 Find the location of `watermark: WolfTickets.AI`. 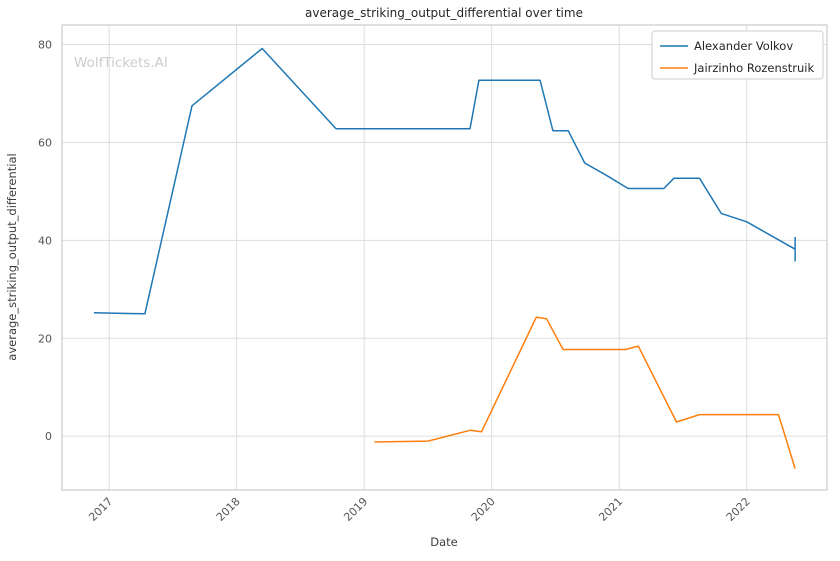

watermark: WolfTickets.AI is located at coordinates (121, 63).